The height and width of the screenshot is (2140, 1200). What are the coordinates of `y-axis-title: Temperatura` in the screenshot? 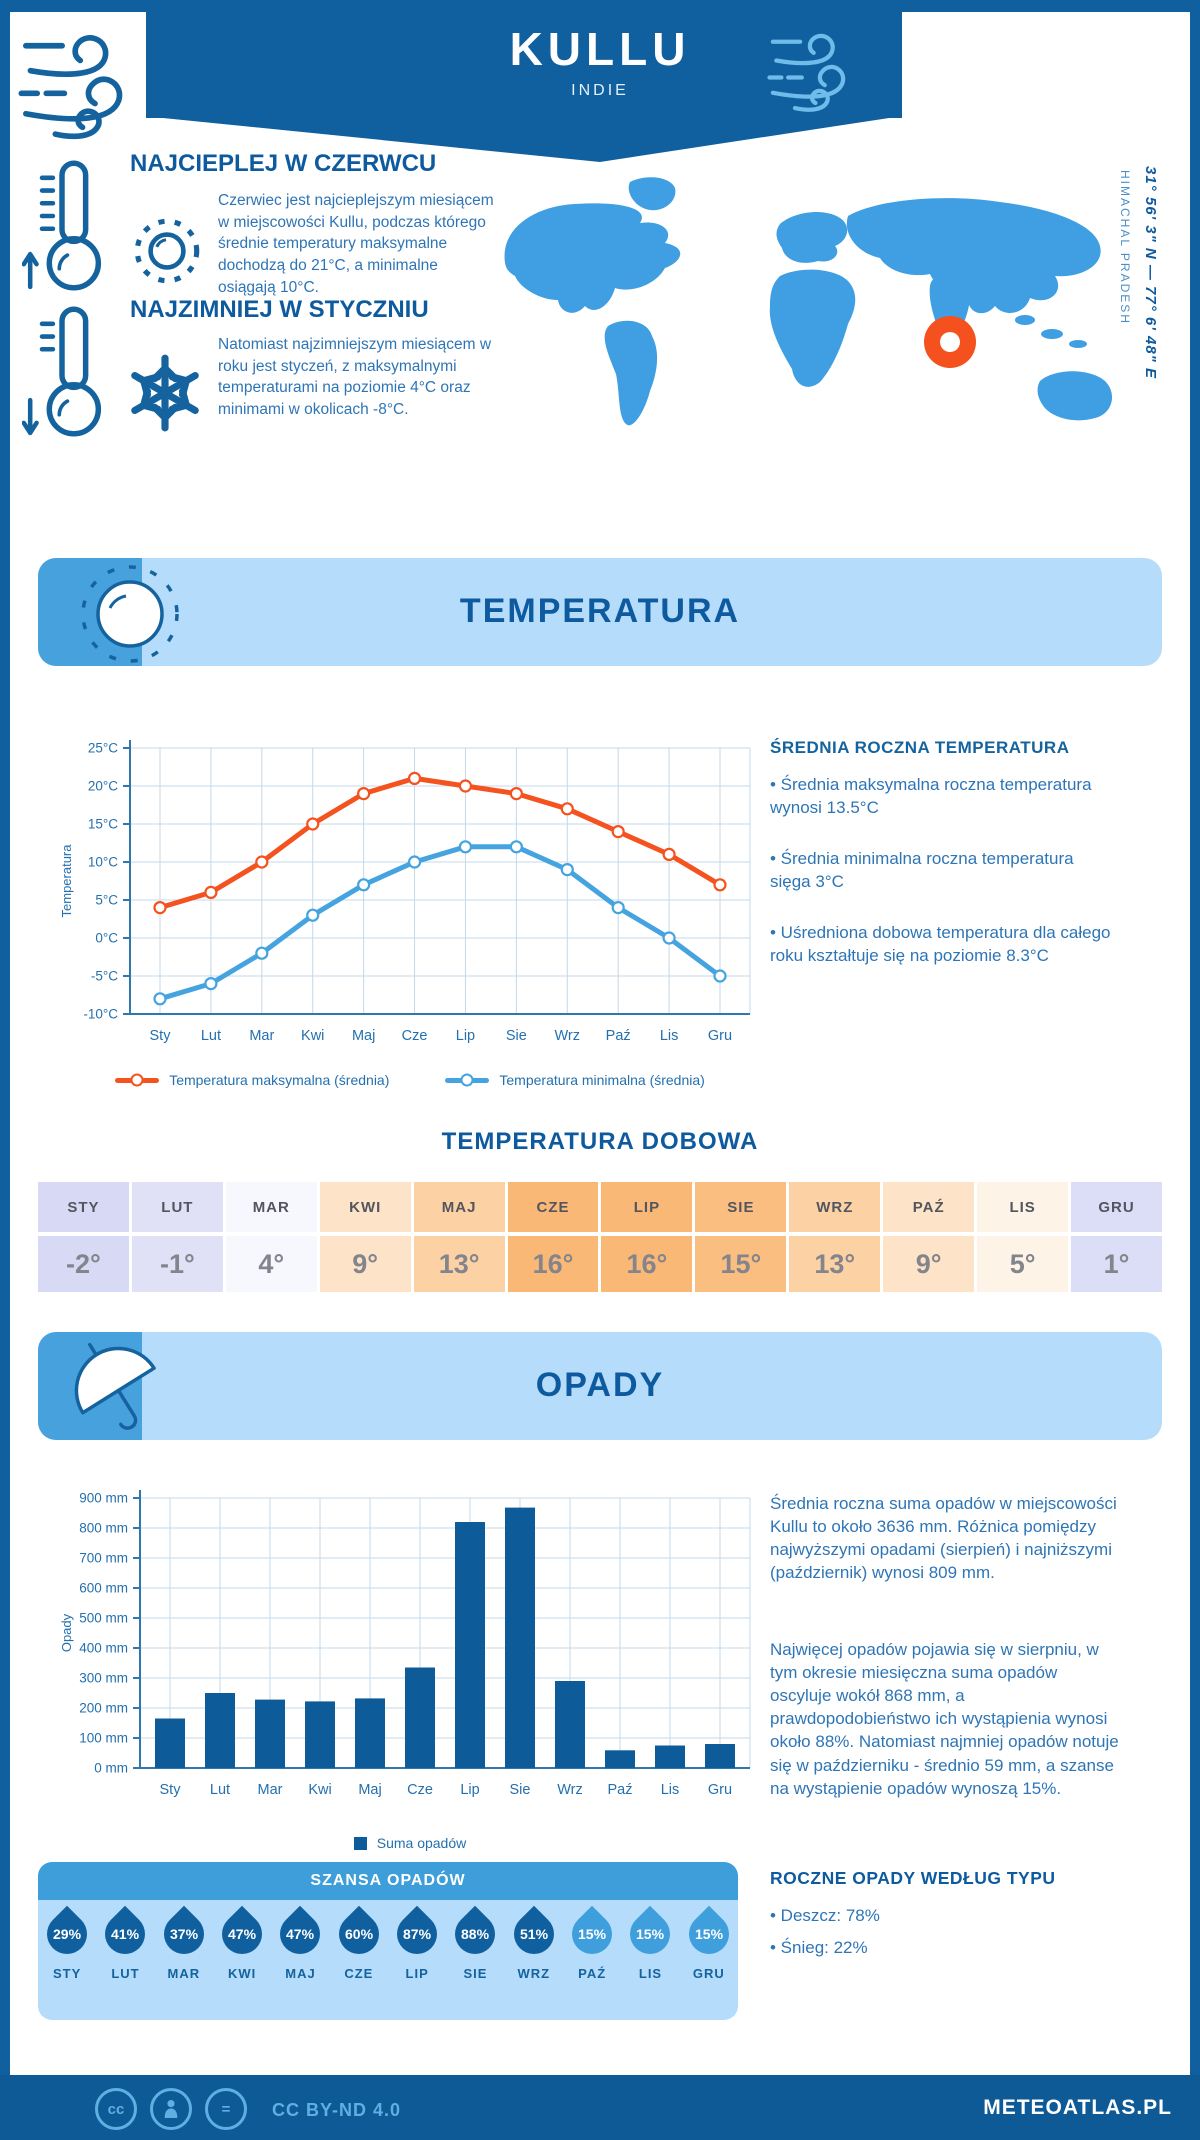 It's located at (66, 881).